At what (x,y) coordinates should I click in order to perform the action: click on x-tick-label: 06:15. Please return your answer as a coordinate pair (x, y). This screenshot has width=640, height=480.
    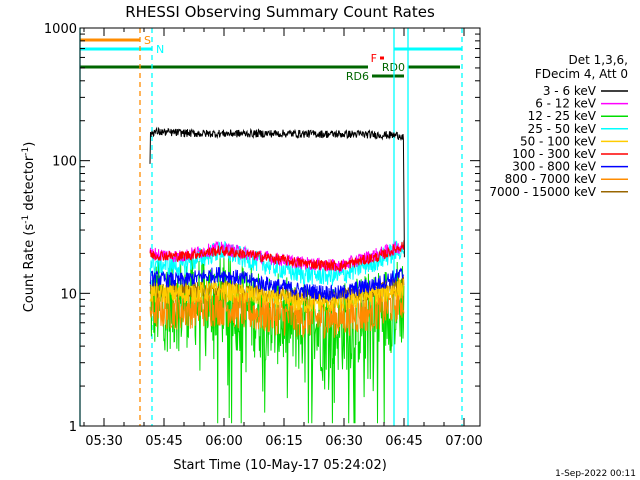
    Looking at the image, I should click on (283, 441).